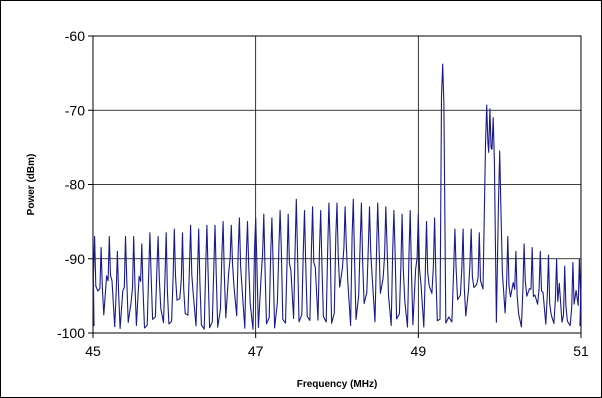 The height and width of the screenshot is (398, 602). I want to click on x-axis-label: Frequency (MHz), so click(337, 384).